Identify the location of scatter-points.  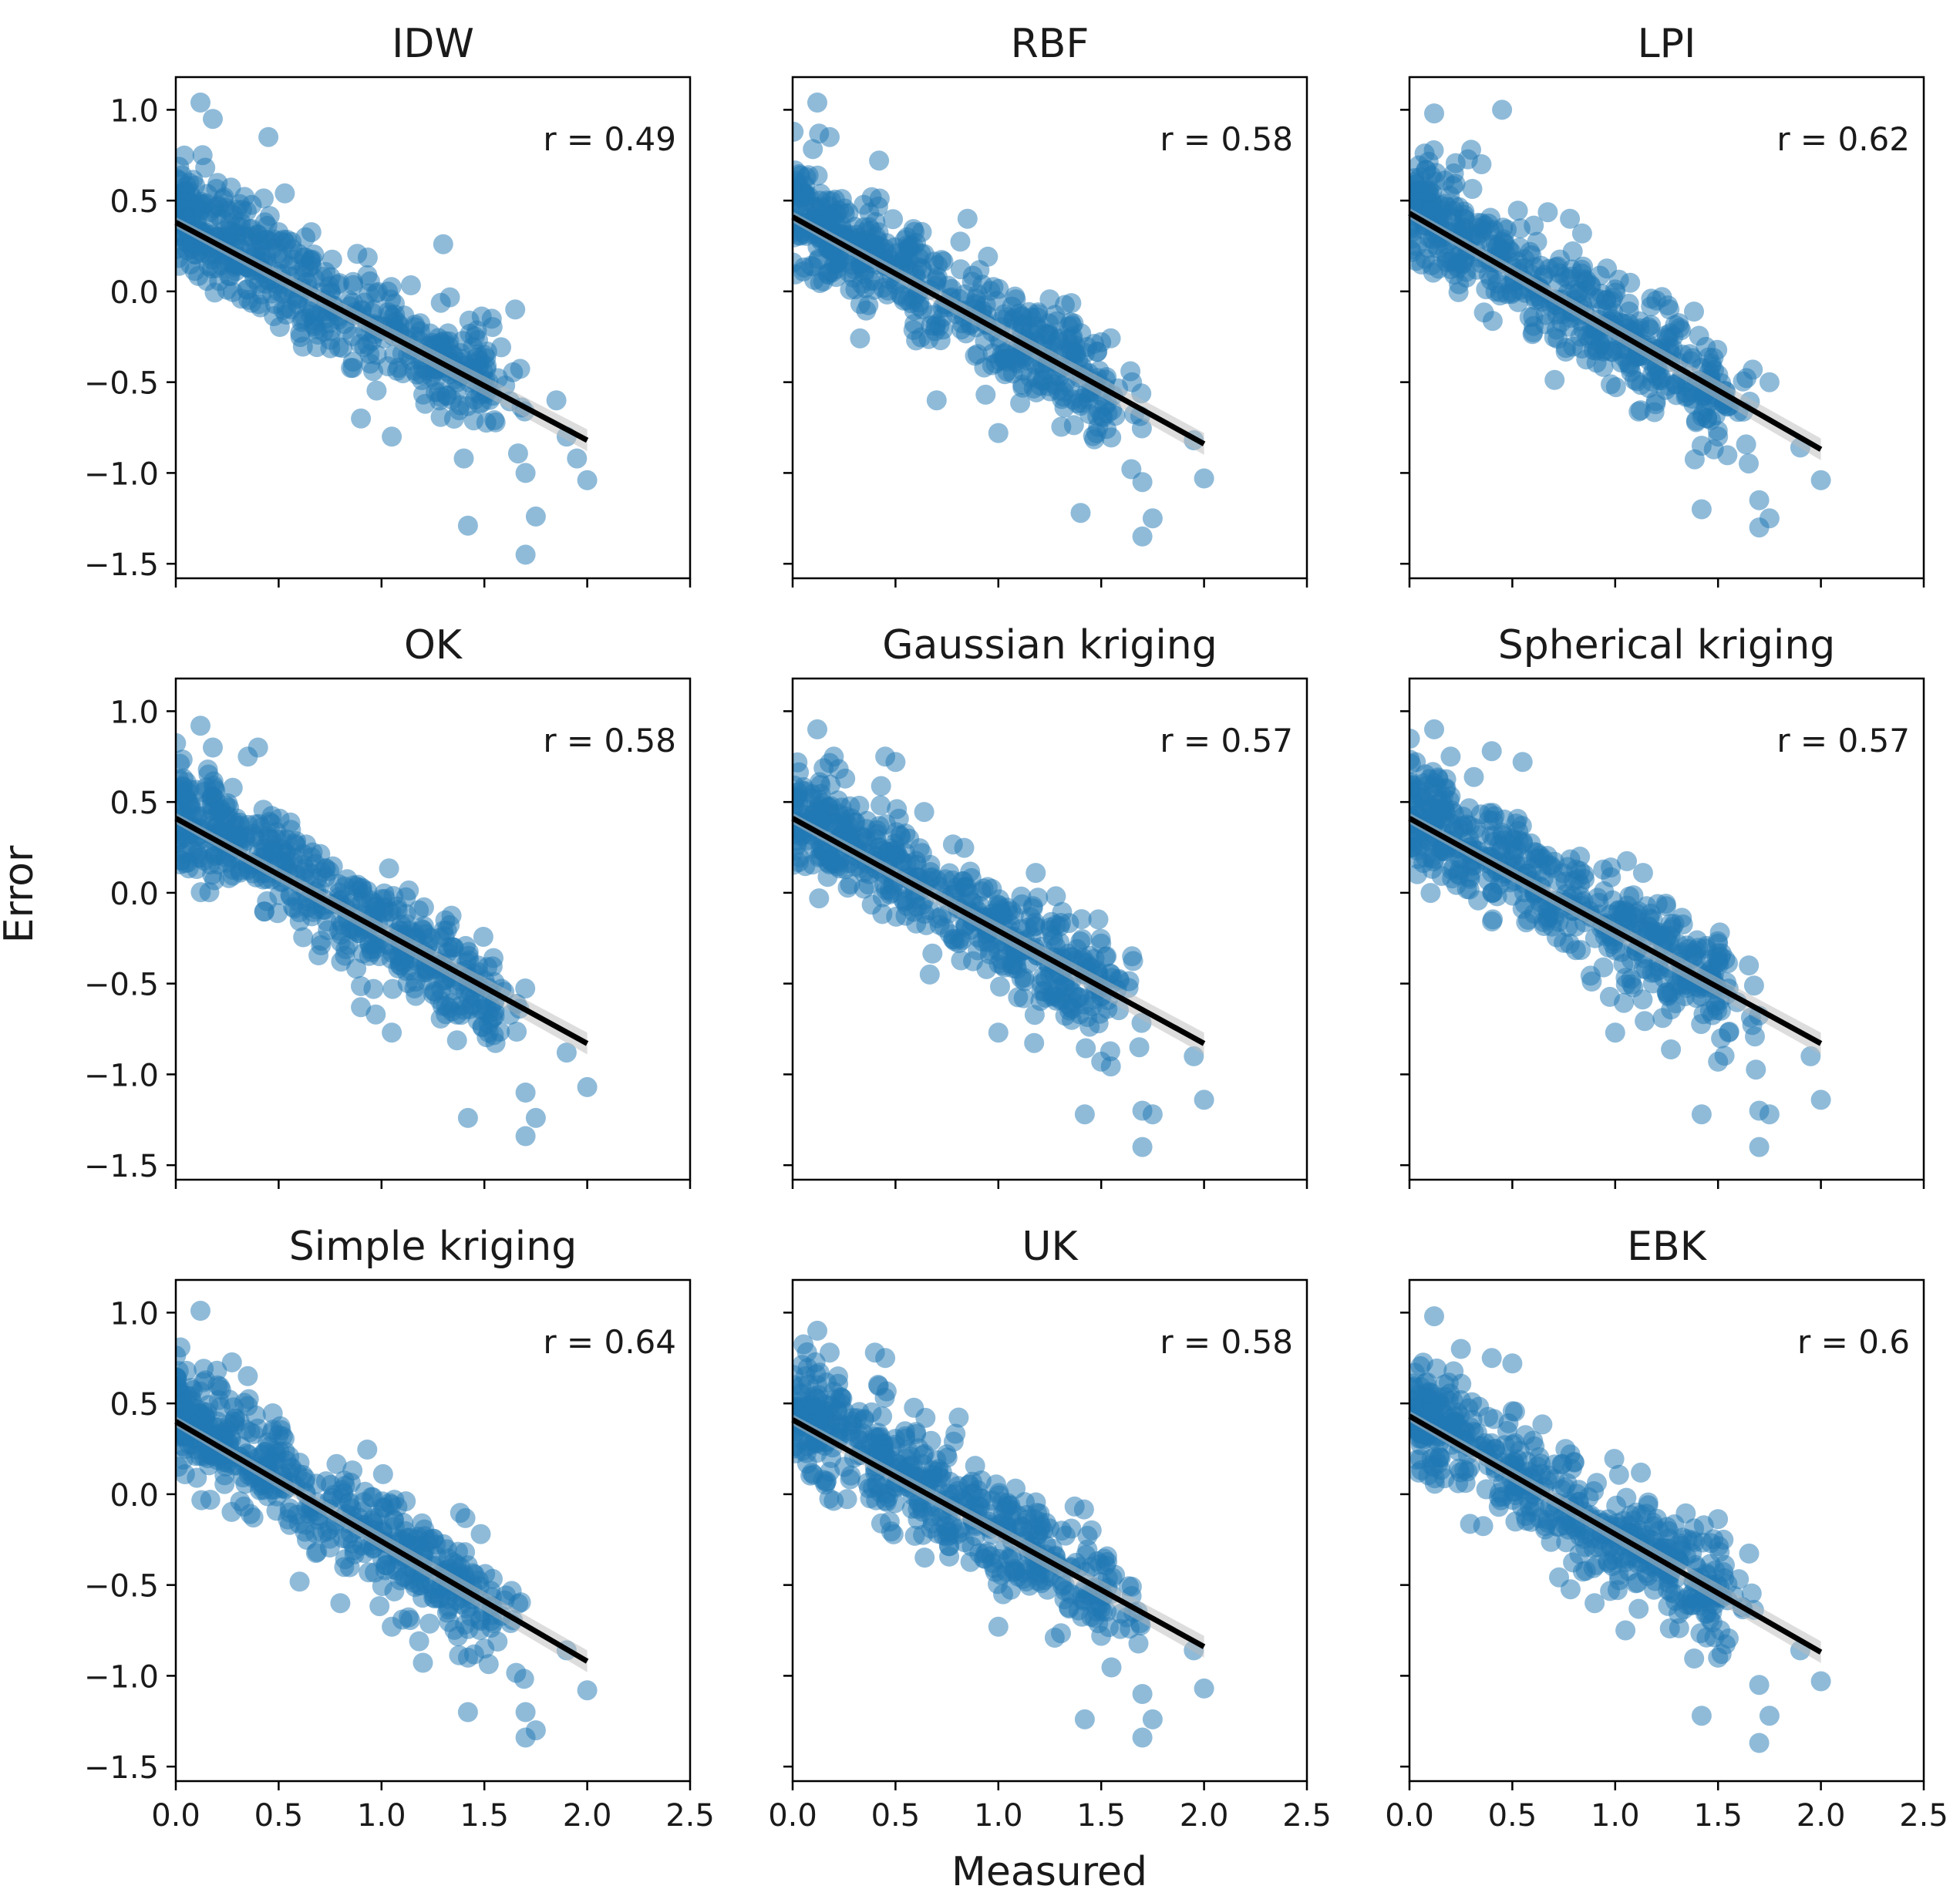
(1620, 318).